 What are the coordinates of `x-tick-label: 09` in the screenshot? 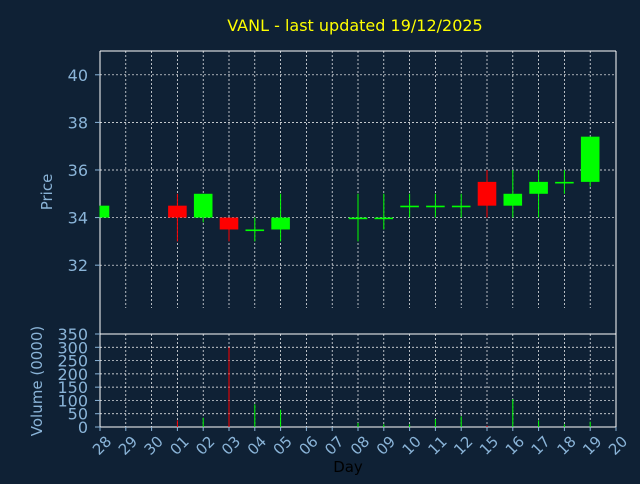 It's located at (386, 446).